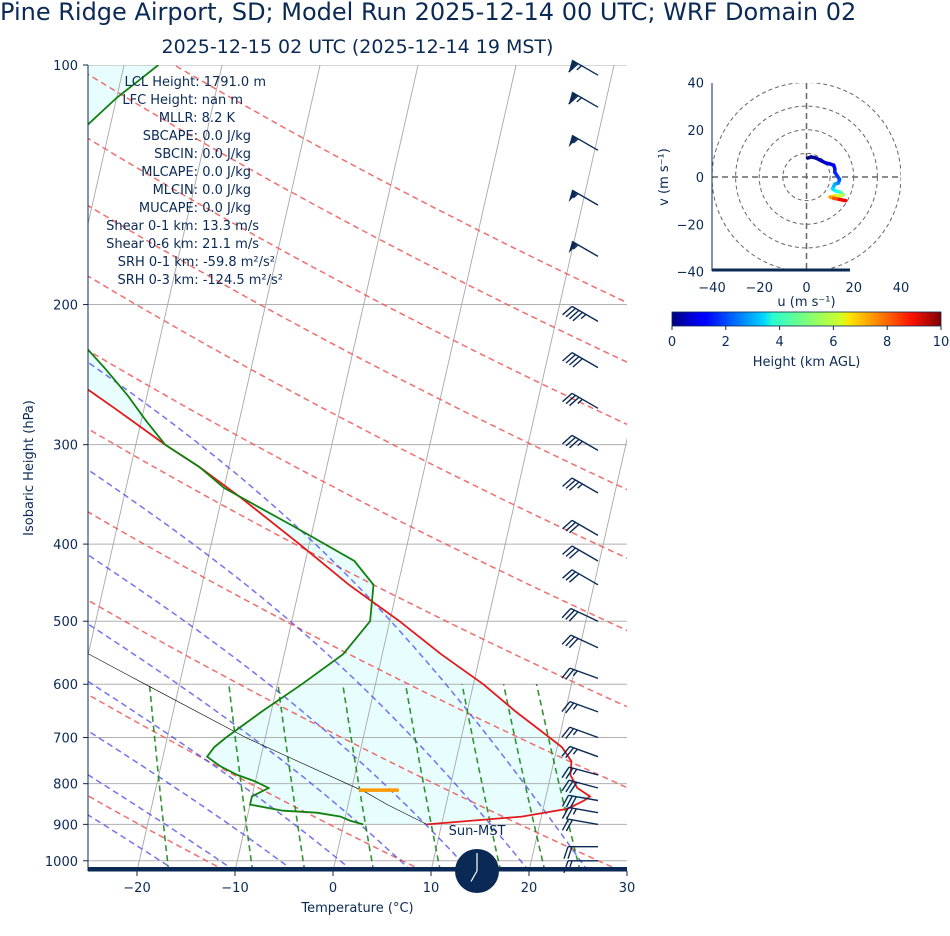  What do you see at coordinates (627, 888) in the screenshot?
I see `x-tick-label: 30` at bounding box center [627, 888].